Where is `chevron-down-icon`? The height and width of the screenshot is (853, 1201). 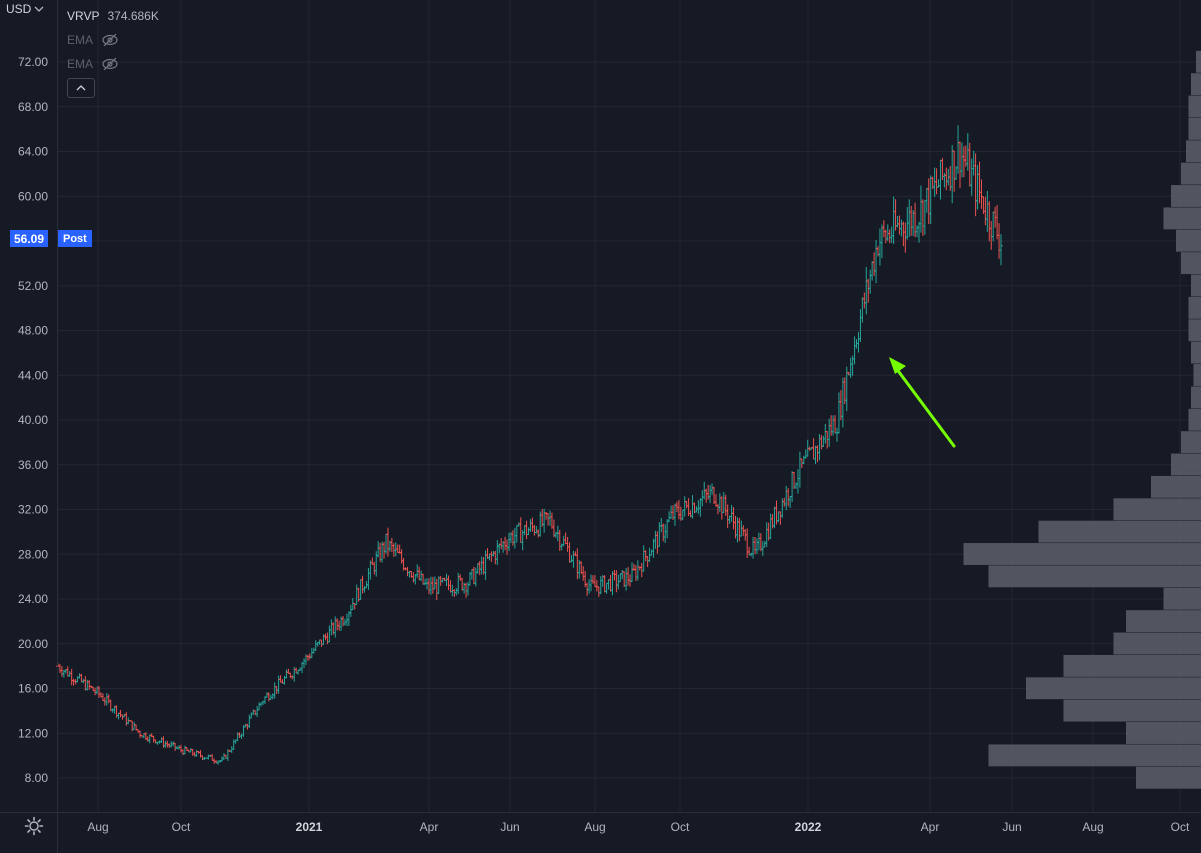 chevron-down-icon is located at coordinates (39, 9).